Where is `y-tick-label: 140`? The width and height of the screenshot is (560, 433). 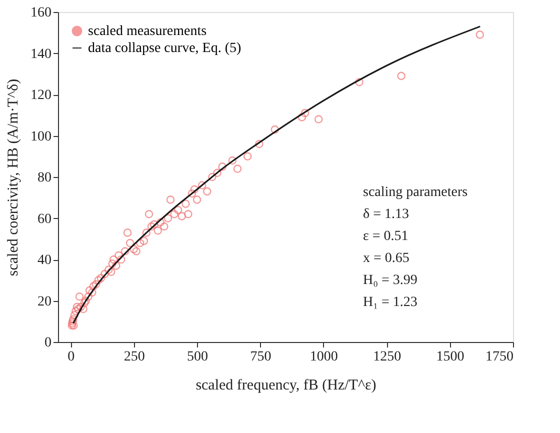
y-tick-label: 140 is located at coordinates (41, 54).